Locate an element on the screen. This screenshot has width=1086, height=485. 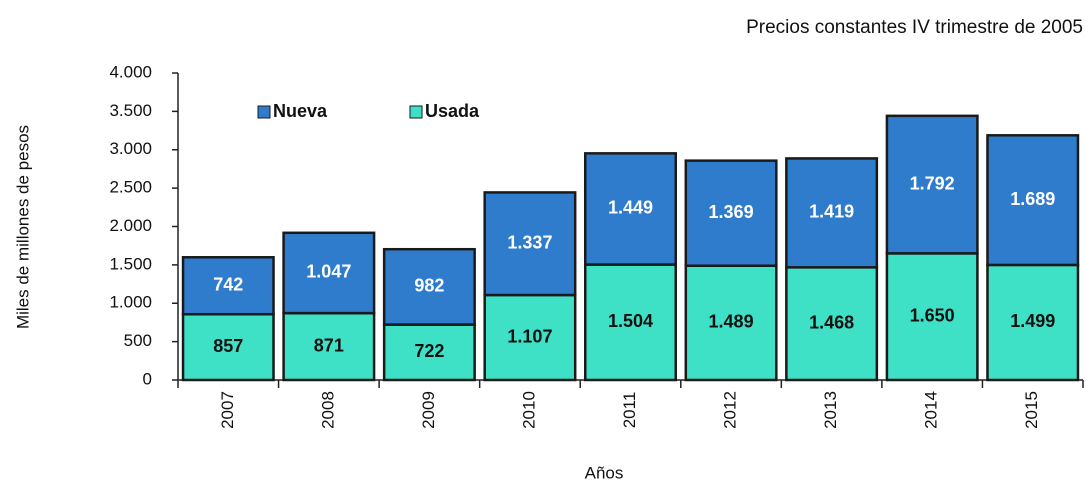
chart-title: Precios constantes IV trimestre de 2005 is located at coordinates (914, 27).